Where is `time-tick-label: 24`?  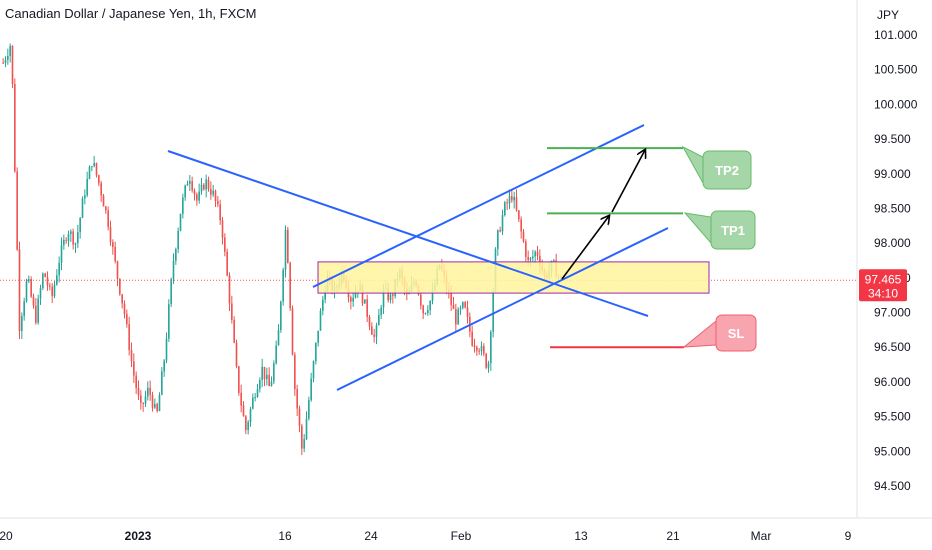 time-tick-label: 24 is located at coordinates (371, 536).